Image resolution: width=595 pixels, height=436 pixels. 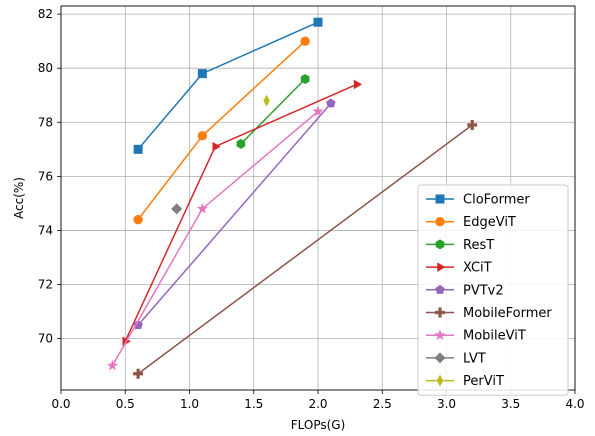 What do you see at coordinates (19, 198) in the screenshot?
I see `y-axis-label: Acc(%)` at bounding box center [19, 198].